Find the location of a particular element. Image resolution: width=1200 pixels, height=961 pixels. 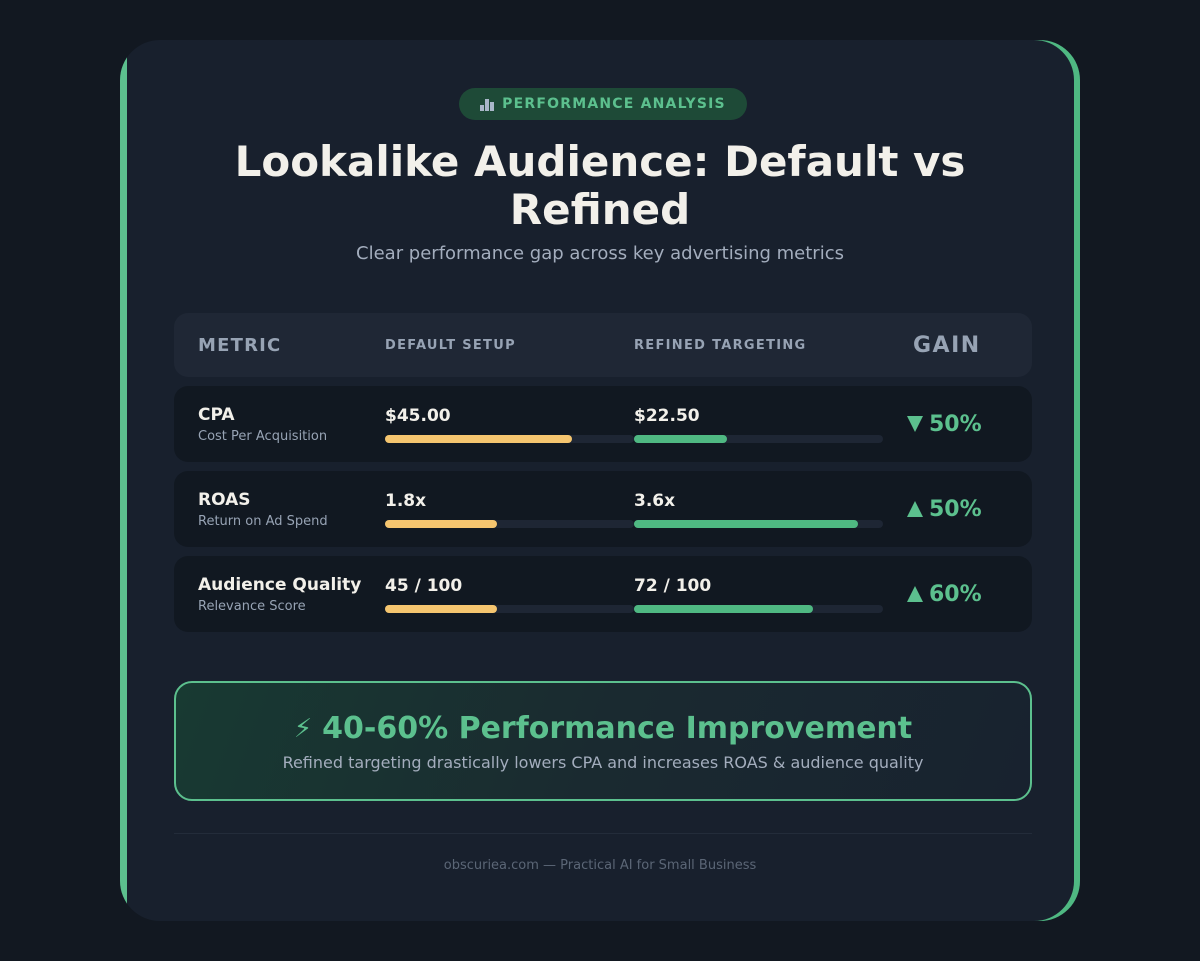

bar-chart-icon is located at coordinates (488, 104).